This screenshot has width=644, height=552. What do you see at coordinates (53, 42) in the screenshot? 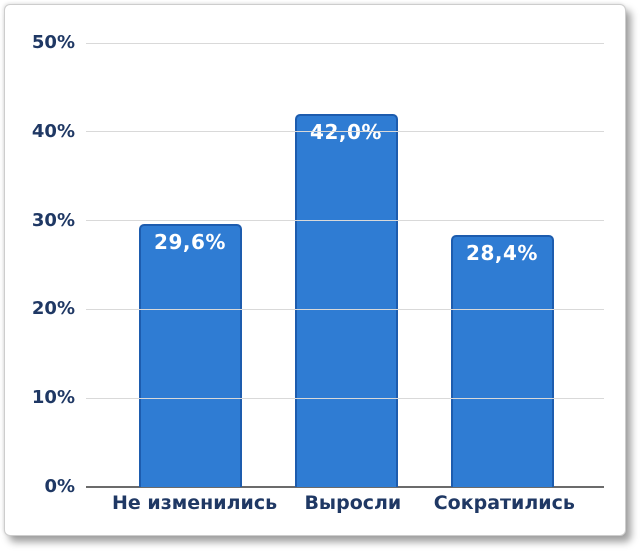
I see `y-tick-label: 50%` at bounding box center [53, 42].